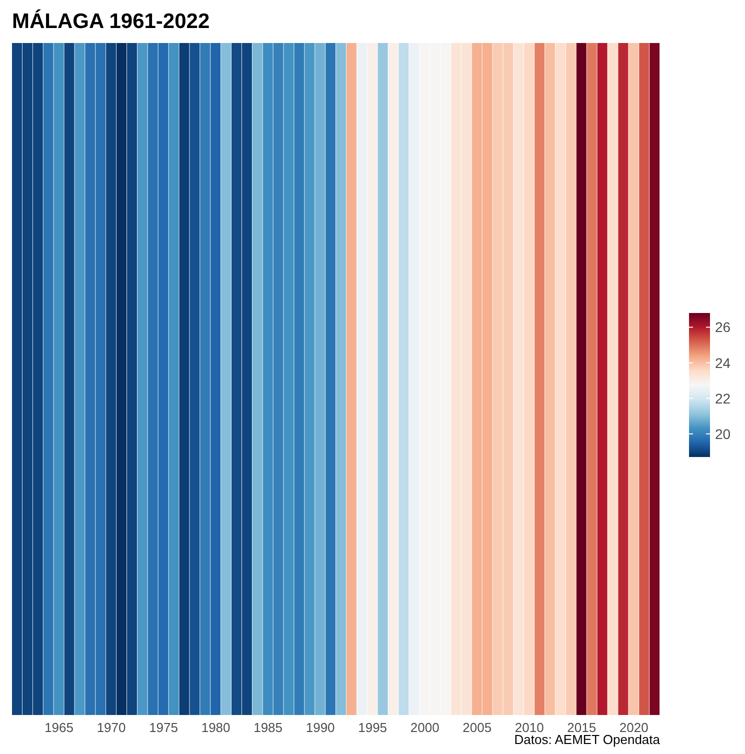 Image resolution: width=745 pixels, height=754 pixels. I want to click on x-tick-label: 1965, so click(59, 728).